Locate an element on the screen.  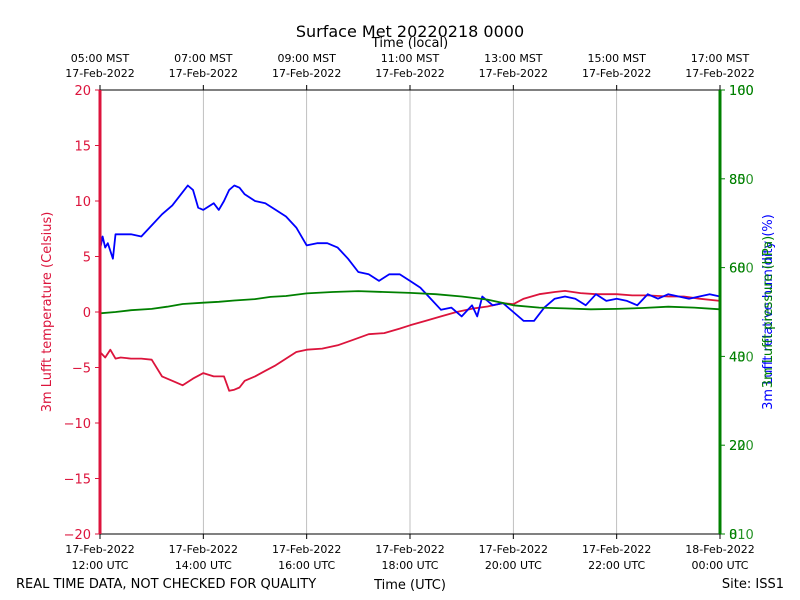
top-tick-time: 07:00 MST is located at coordinates (203, 58).